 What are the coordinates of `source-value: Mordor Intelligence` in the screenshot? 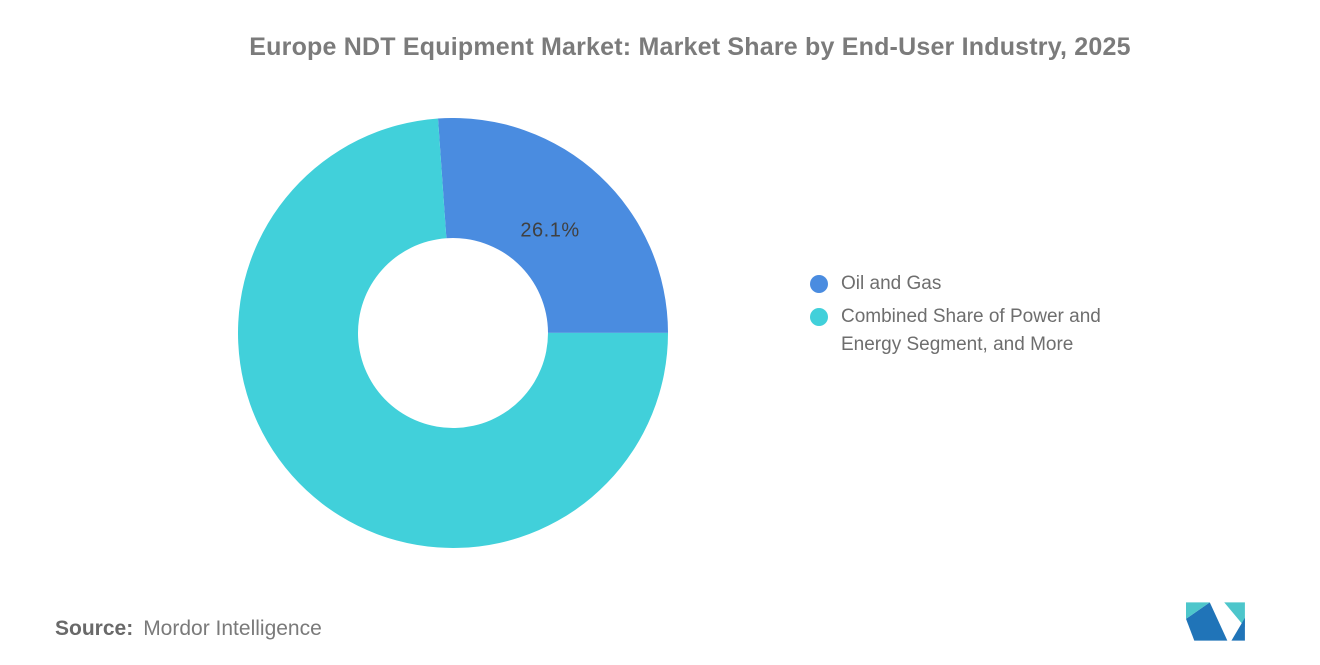 It's located at (232, 628).